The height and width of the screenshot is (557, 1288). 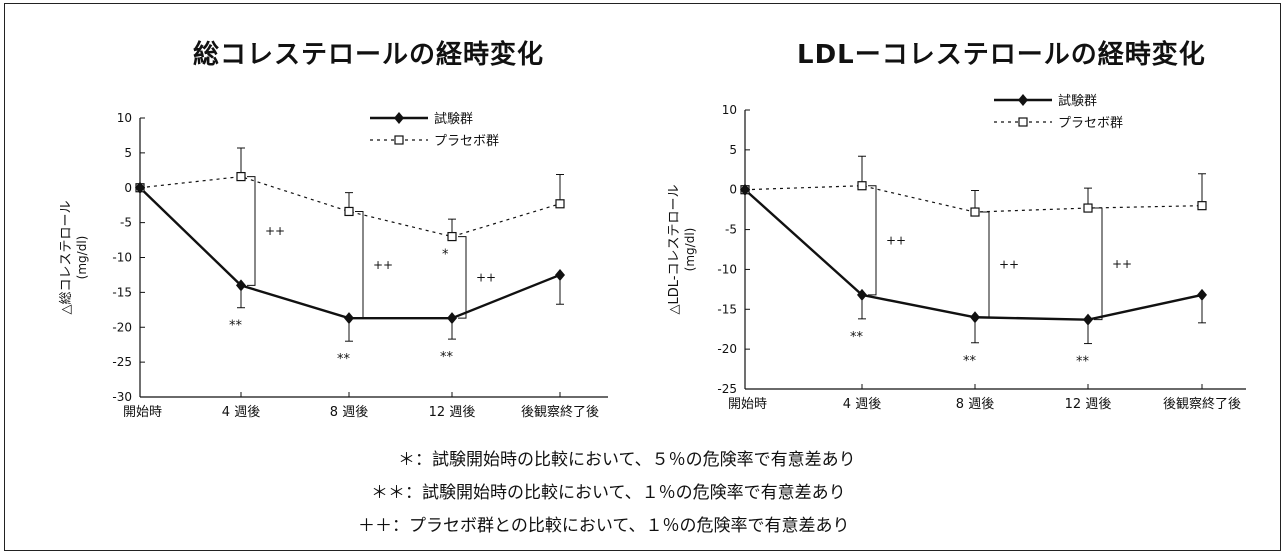 What do you see at coordinates (608, 493) in the screenshot?
I see `footnote-double-star: ＊＊：試験開始時の比較において、１％の危険率で有意差あり` at bounding box center [608, 493].